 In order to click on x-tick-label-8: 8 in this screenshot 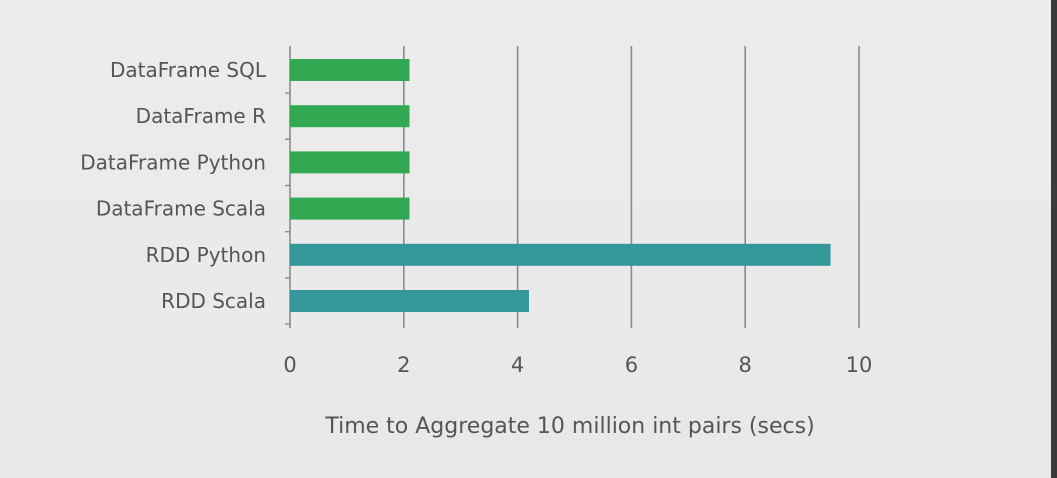, I will do `click(745, 365)`.